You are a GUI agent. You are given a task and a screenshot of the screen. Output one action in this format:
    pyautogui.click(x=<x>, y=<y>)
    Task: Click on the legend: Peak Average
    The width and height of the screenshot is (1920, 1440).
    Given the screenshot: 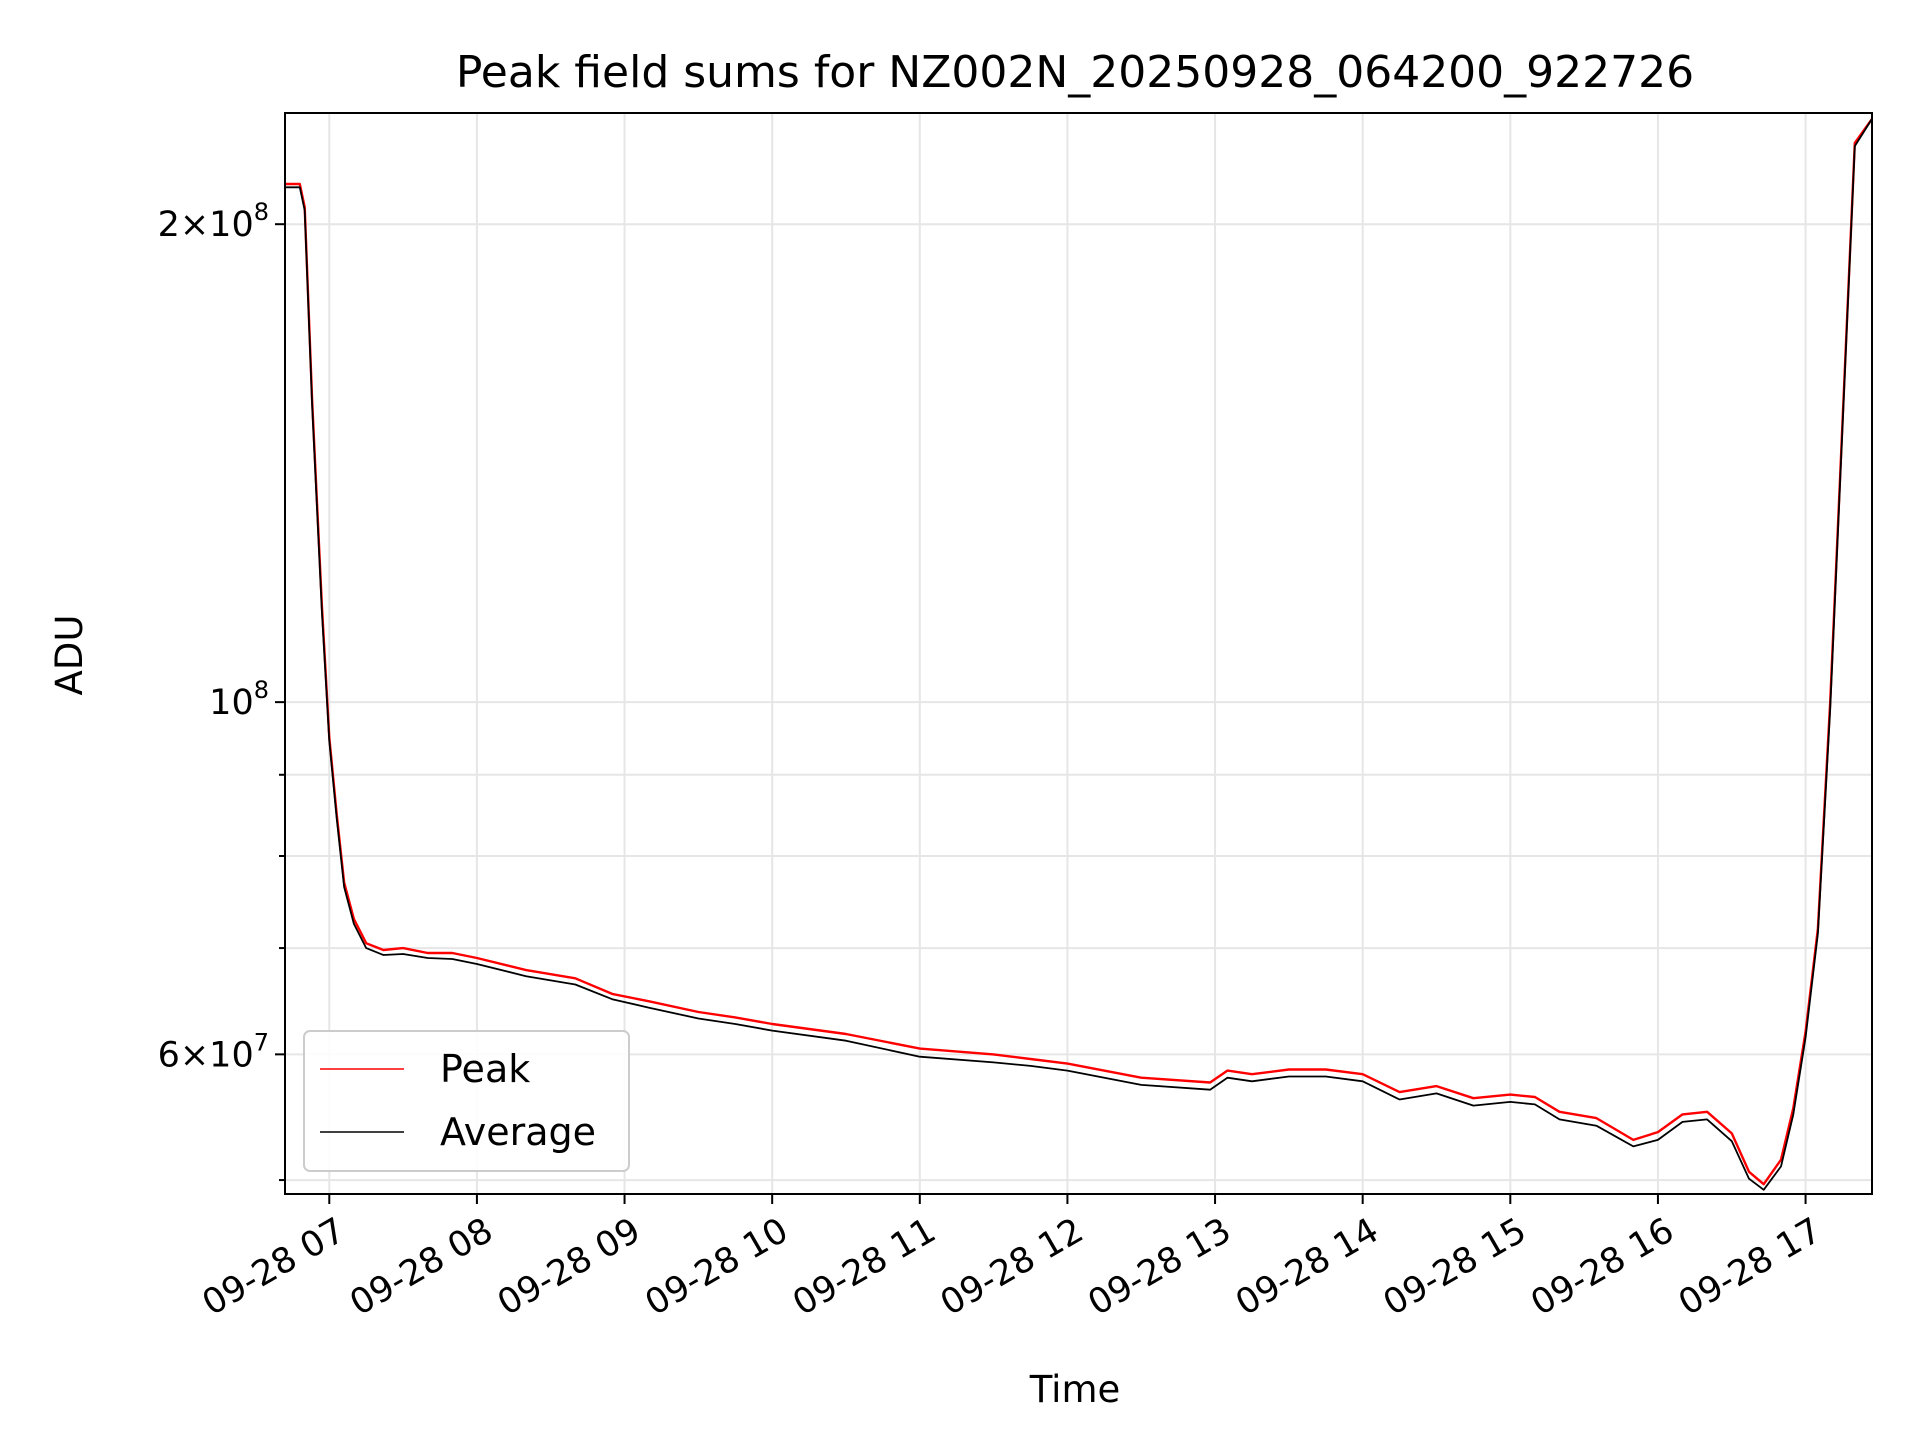 What is the action you would take?
    pyautogui.click(x=466, y=1101)
    